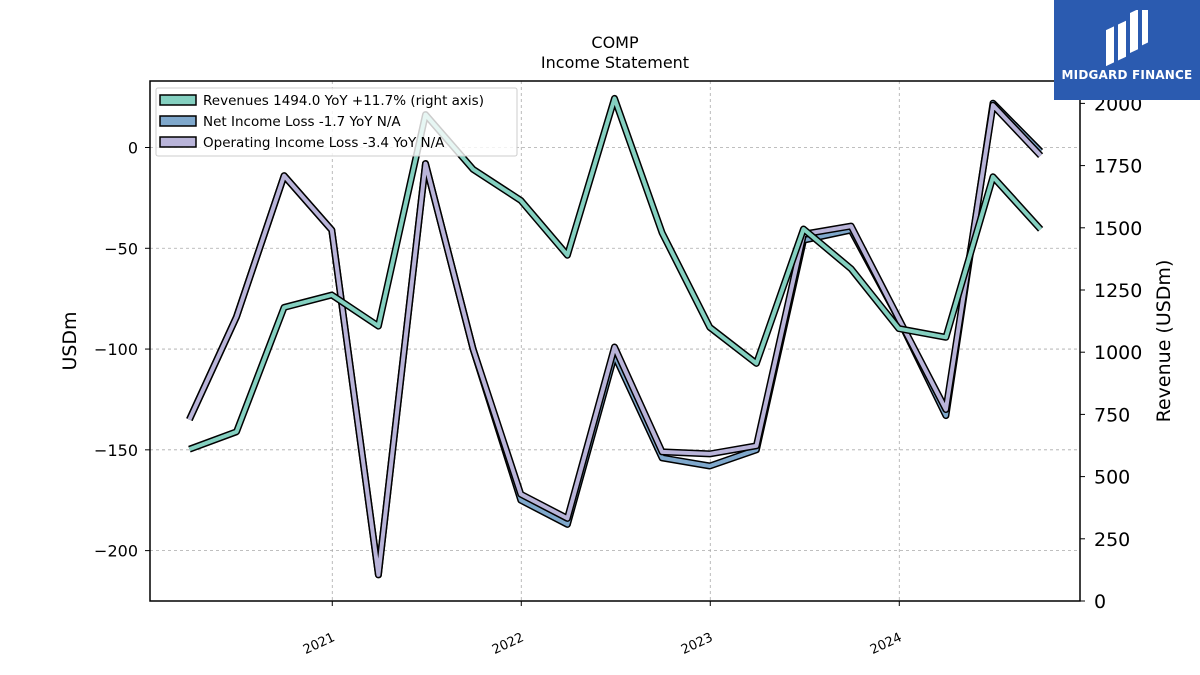 Image resolution: width=1200 pixels, height=675 pixels. Describe the element at coordinates (1118, 229) in the screenshot. I see `y-tick-label-right: 1500` at that location.